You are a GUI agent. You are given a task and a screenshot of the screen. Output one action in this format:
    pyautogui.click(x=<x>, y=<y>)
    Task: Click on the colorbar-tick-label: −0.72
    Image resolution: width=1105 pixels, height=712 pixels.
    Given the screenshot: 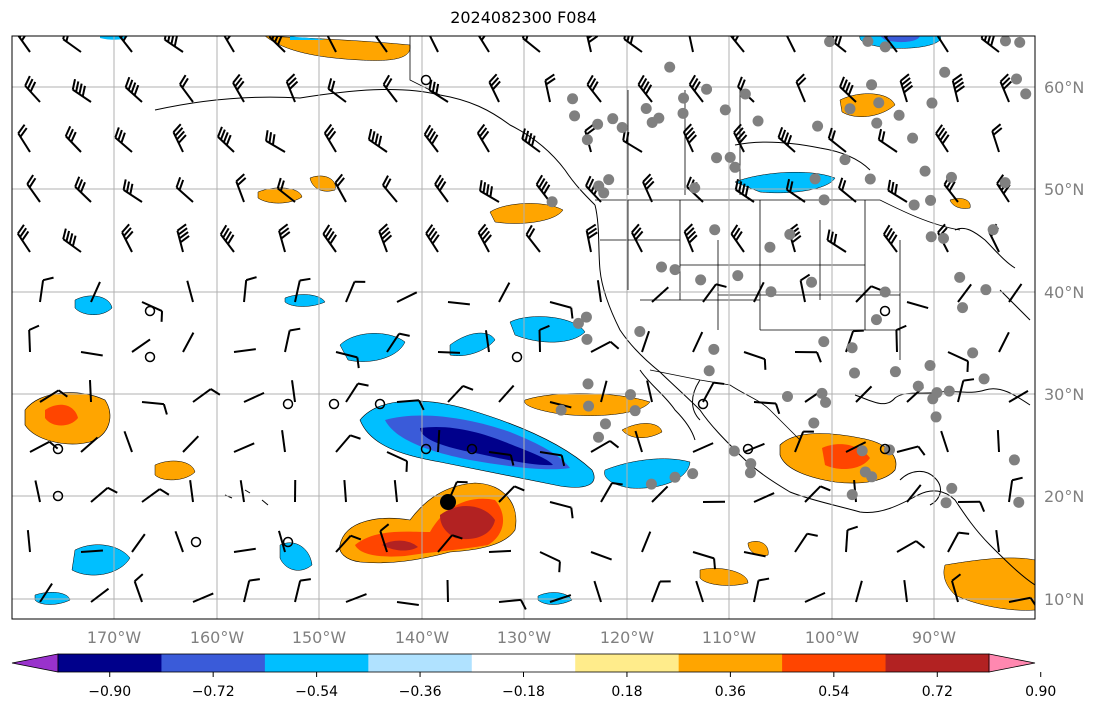 What is the action you would take?
    pyautogui.click(x=213, y=692)
    